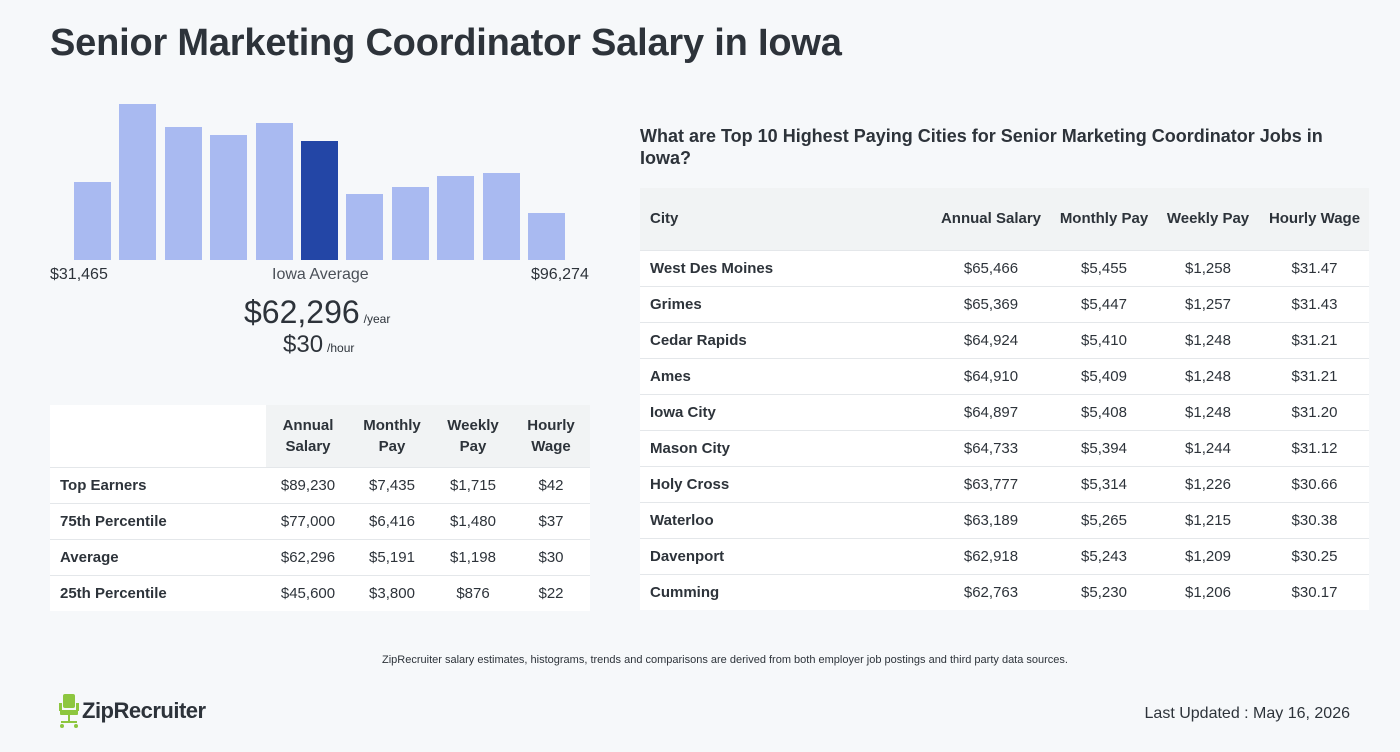 Image resolution: width=1400 pixels, height=752 pixels. I want to click on cell-monthly: $5,394, so click(1104, 447).